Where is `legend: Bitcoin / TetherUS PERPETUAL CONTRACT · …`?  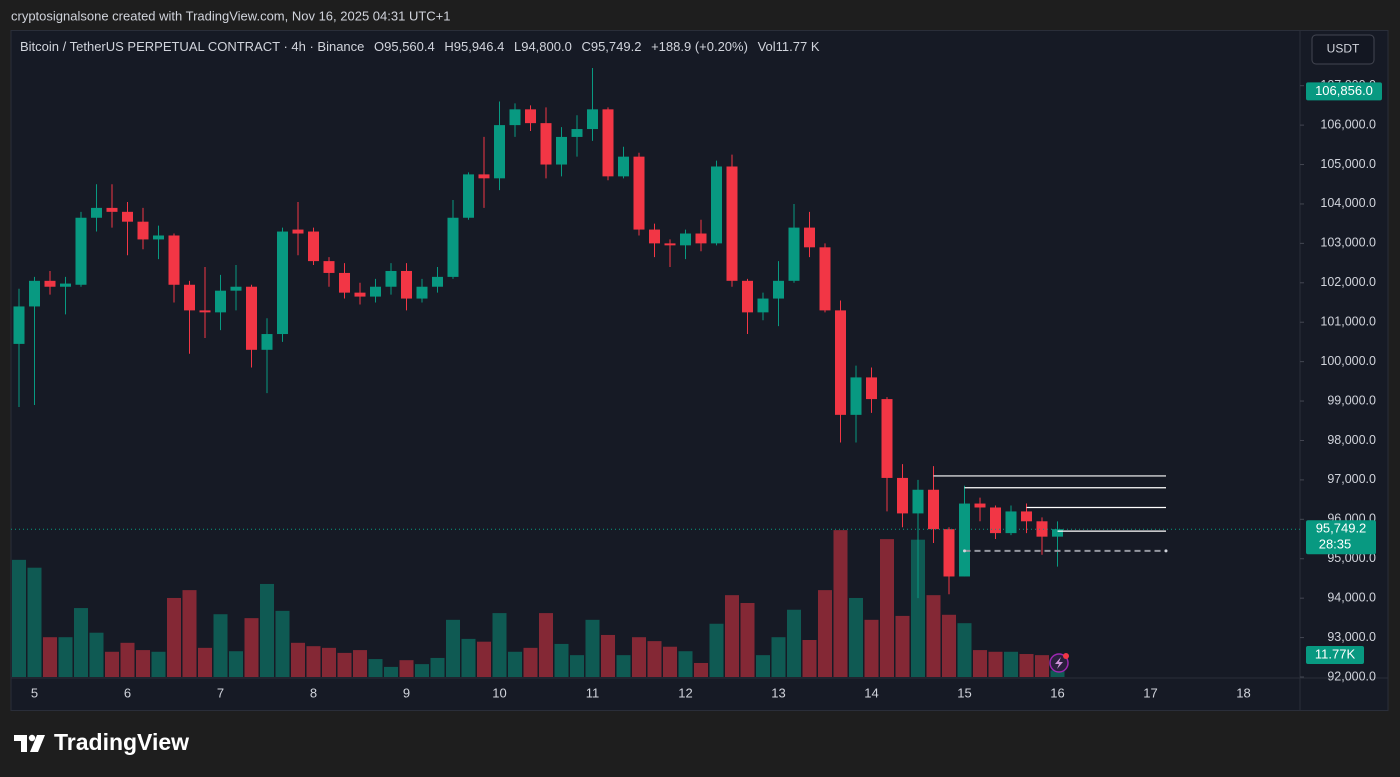 legend: Bitcoin / TetherUS PERPETUAL CONTRACT · … is located at coordinates (420, 46).